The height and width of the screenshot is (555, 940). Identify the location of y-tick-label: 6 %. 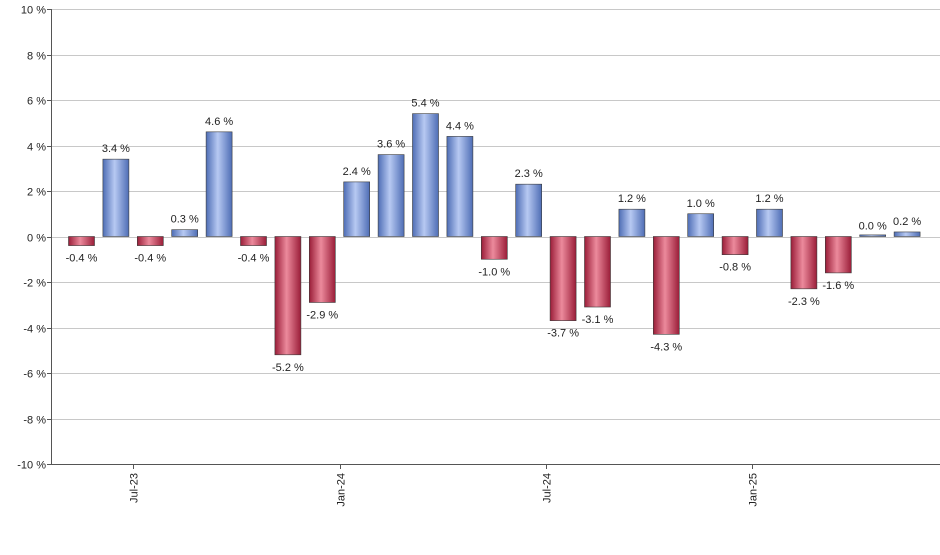
(36, 102).